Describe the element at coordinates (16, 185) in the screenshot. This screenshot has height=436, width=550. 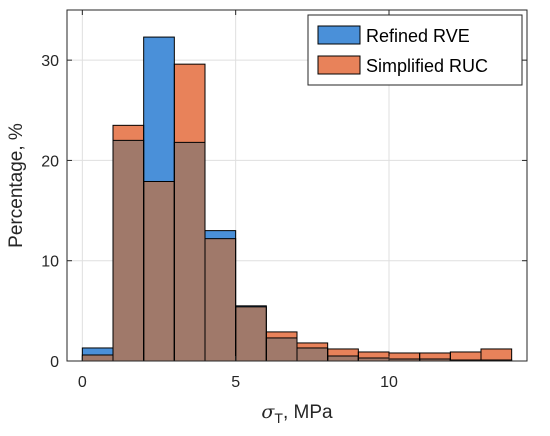
I see `y-axis-label: Percentage, %` at that location.